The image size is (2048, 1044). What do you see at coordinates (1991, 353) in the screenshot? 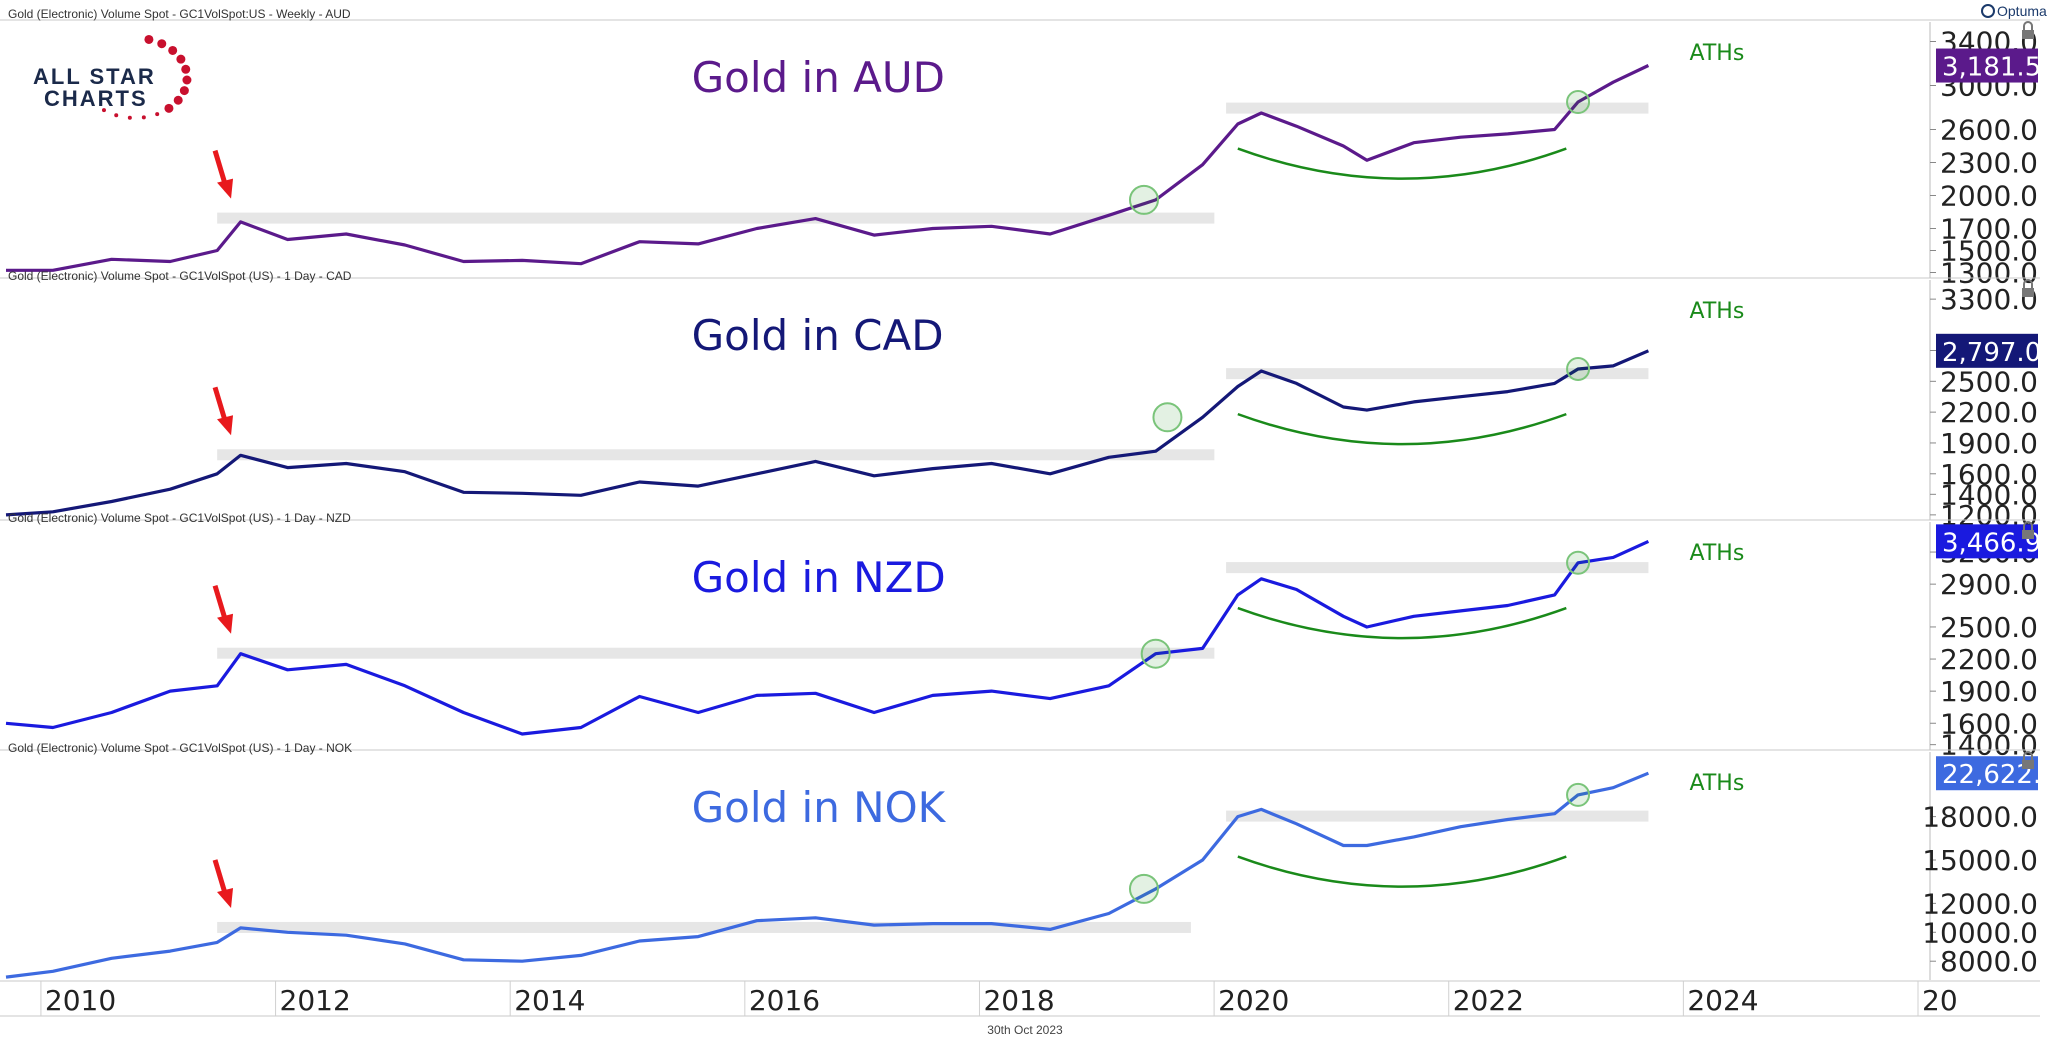
I see `last-value-label: 2,797.0` at bounding box center [1991, 353].